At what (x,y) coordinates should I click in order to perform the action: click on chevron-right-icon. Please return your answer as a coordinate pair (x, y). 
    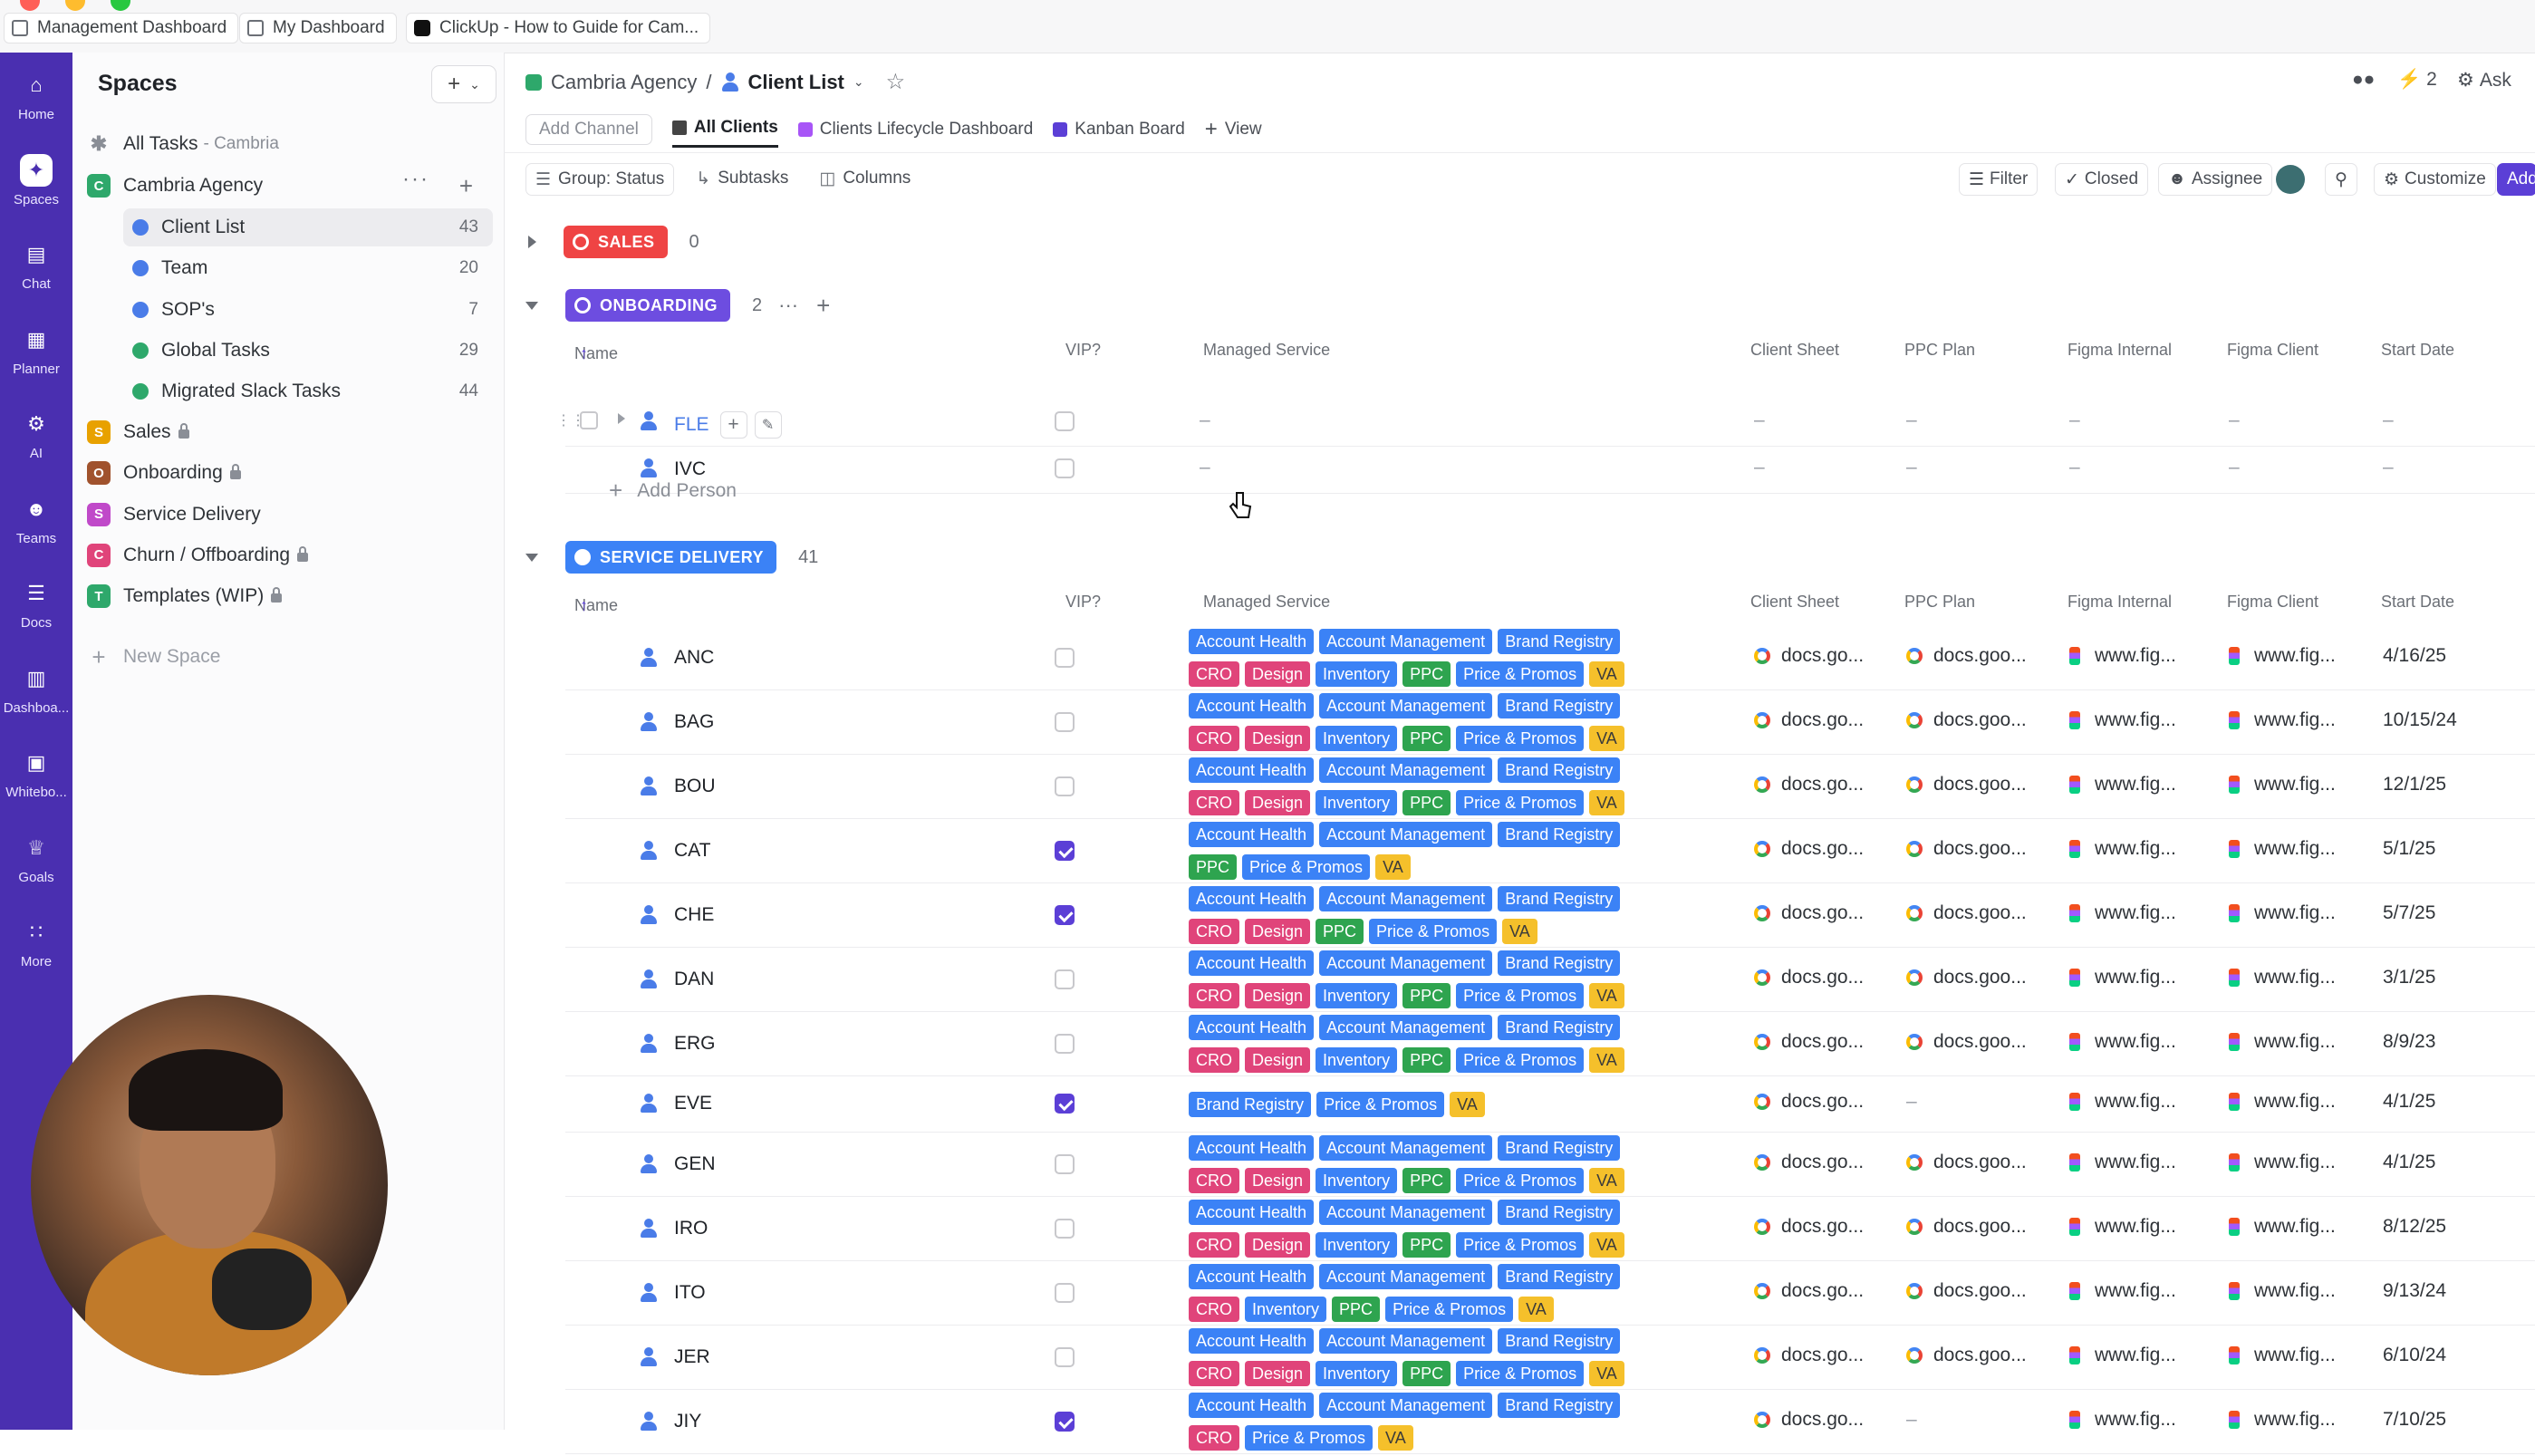
    Looking at the image, I should click on (532, 242).